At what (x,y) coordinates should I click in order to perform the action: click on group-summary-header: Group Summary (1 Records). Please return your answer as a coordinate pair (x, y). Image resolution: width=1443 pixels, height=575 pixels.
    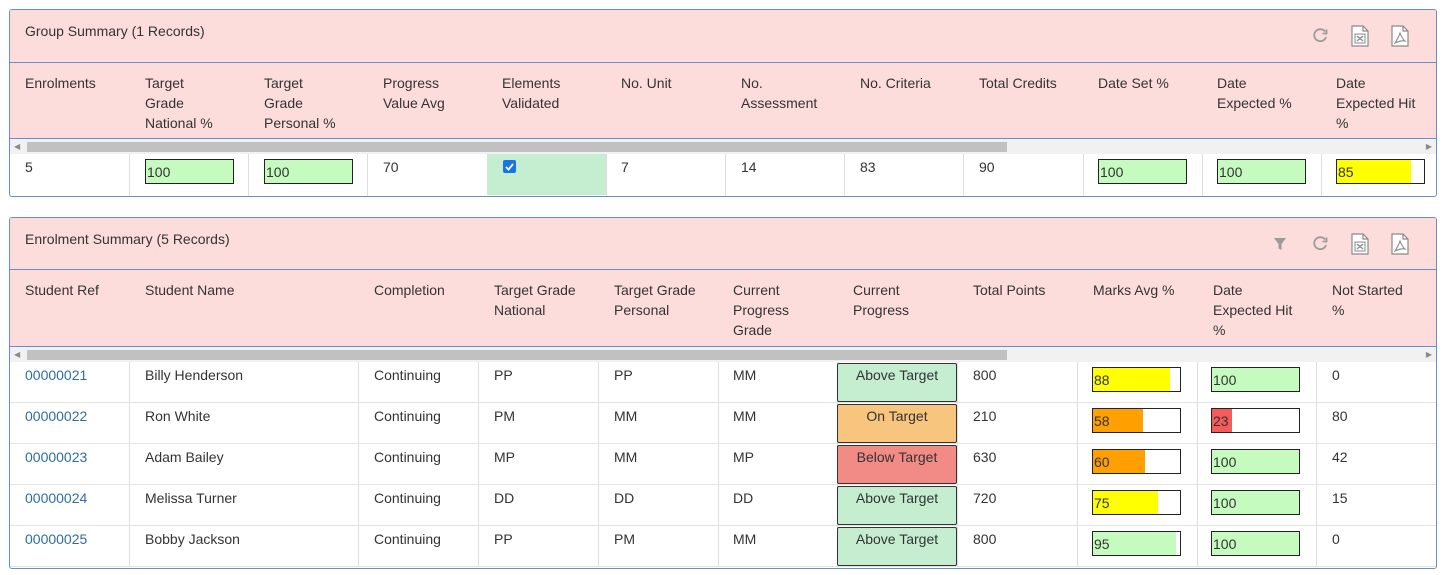
    Looking at the image, I should click on (723, 36).